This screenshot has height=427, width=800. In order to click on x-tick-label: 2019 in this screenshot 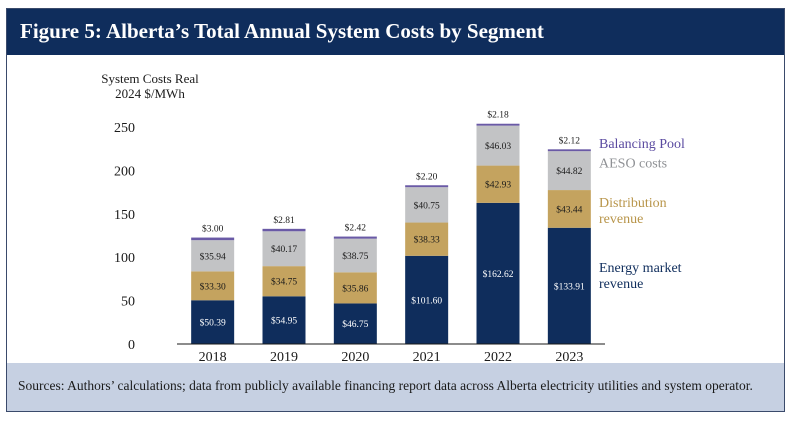, I will do `click(284, 357)`.